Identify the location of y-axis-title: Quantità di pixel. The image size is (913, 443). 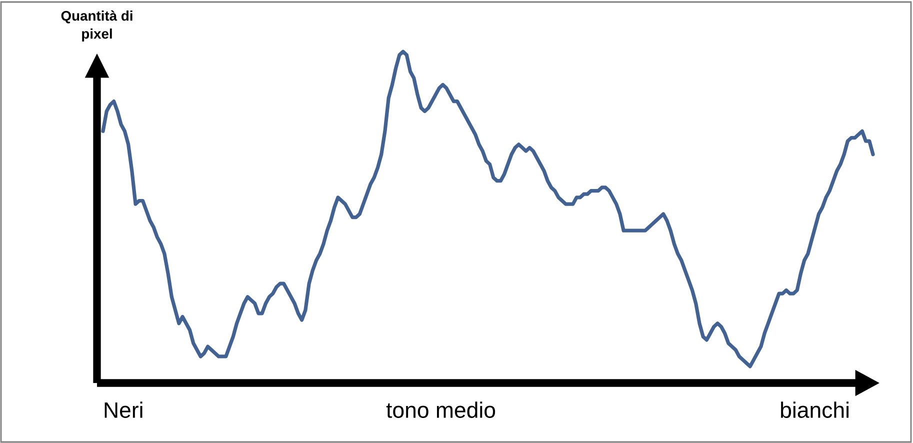
(96, 26).